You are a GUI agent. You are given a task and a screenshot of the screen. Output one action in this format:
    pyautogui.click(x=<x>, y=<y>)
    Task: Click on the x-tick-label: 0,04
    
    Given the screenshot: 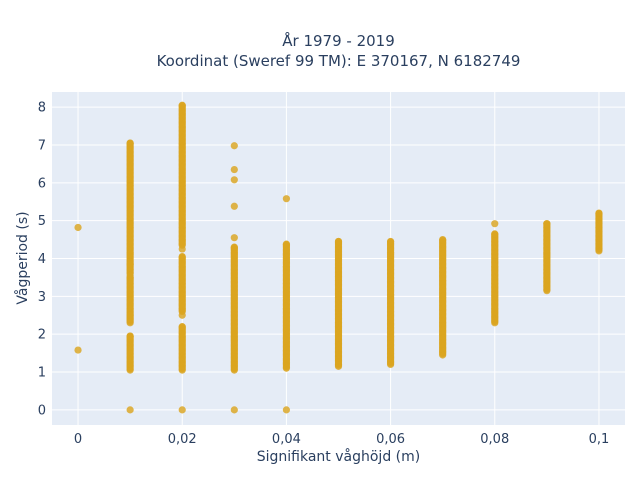 What is the action you would take?
    pyautogui.click(x=286, y=439)
    